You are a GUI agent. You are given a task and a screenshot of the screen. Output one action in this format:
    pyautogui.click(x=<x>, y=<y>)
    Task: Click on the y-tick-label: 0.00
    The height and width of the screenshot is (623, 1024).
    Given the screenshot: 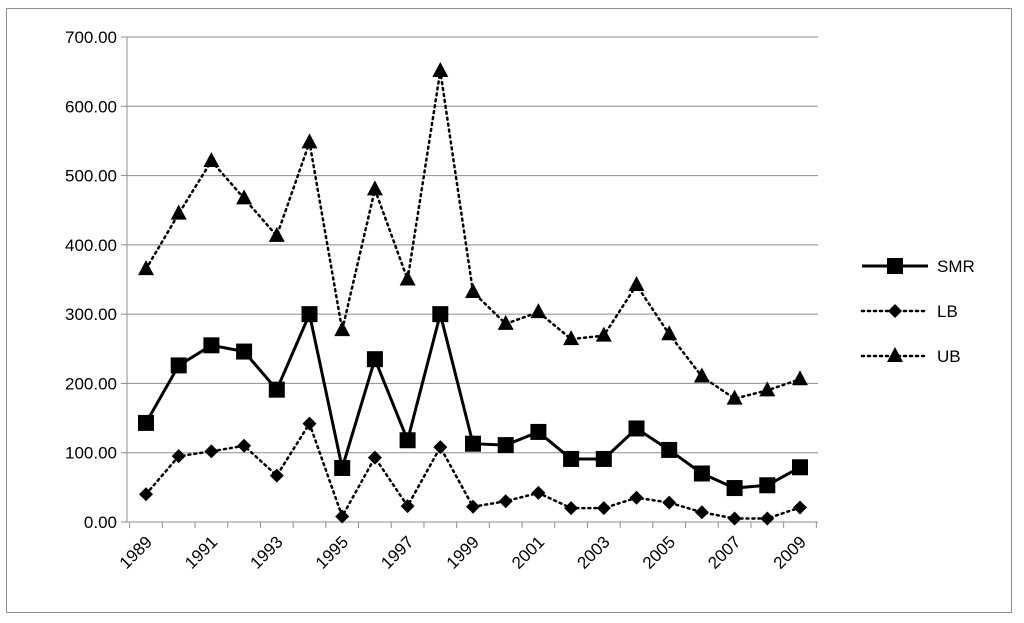 What is the action you would take?
    pyautogui.click(x=100, y=522)
    